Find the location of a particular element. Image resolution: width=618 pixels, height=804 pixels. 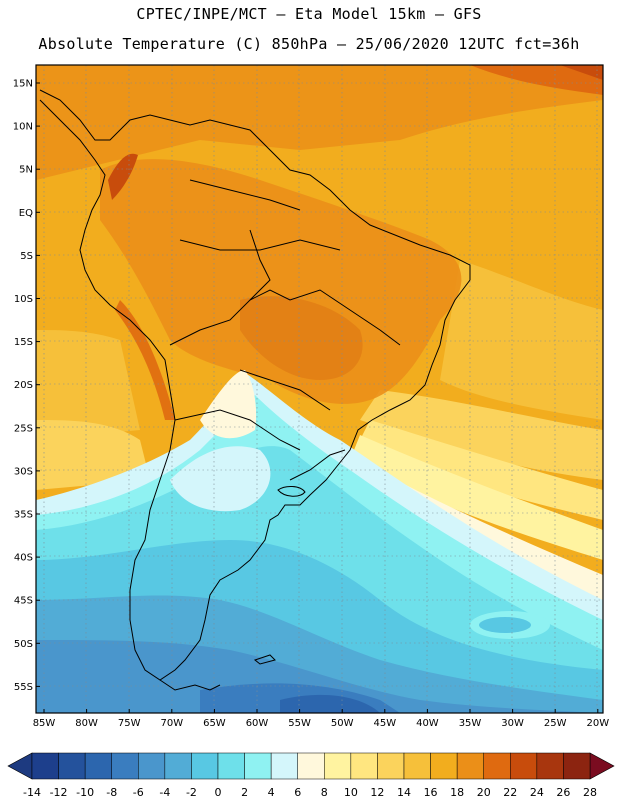

lat-label: 5N is located at coordinates (26, 170).